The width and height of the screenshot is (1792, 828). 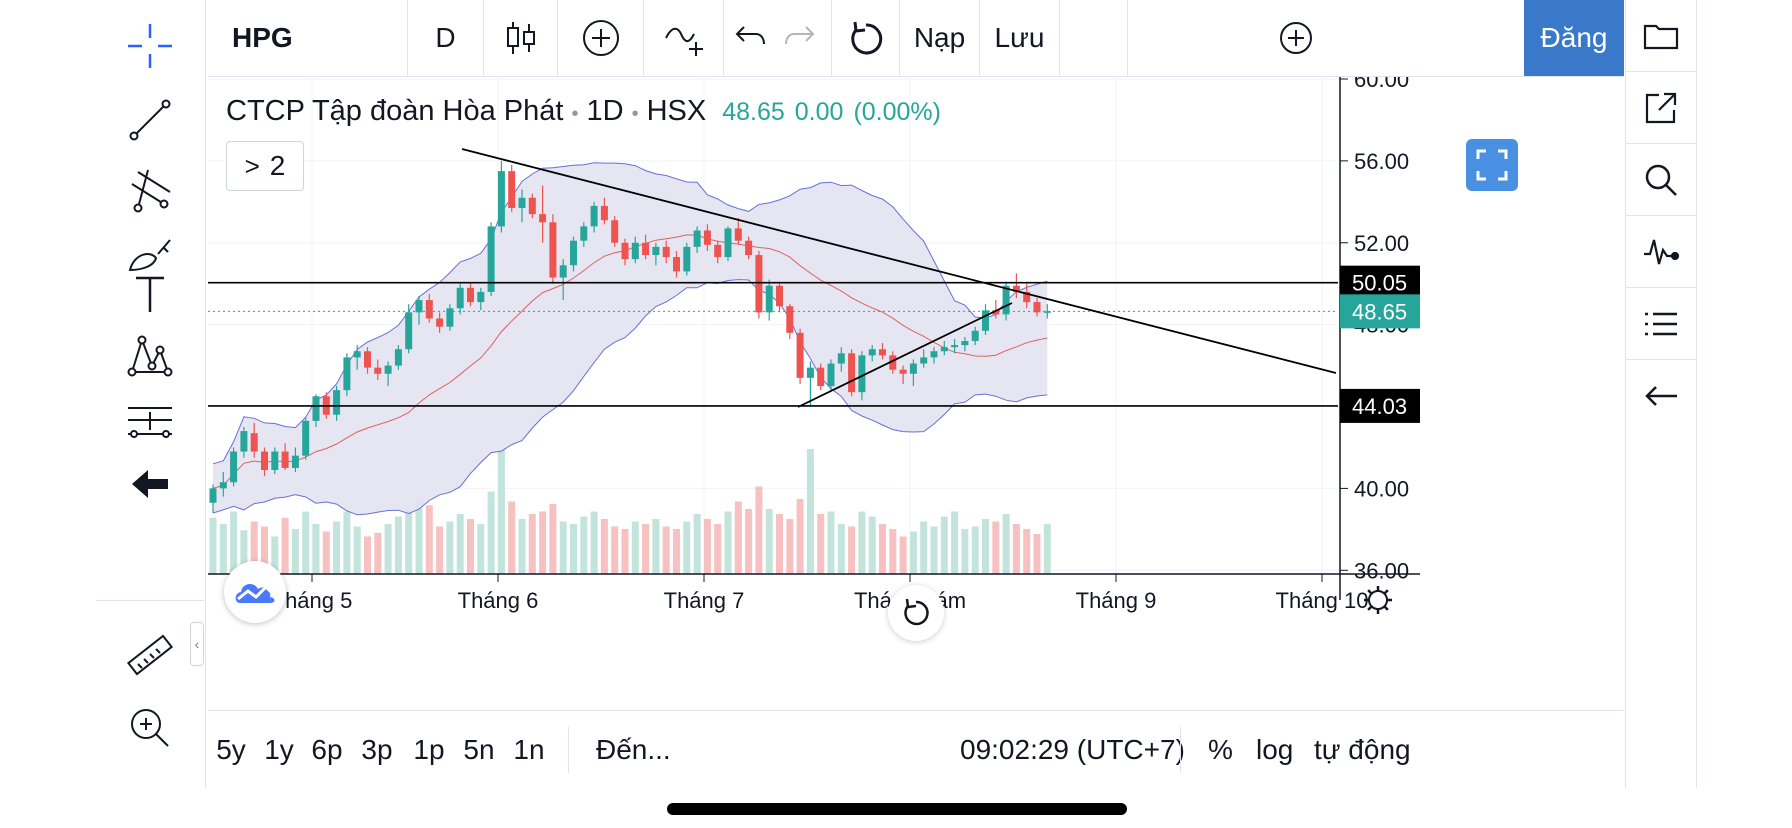 I want to click on alerts-button, so click(x=1661, y=252).